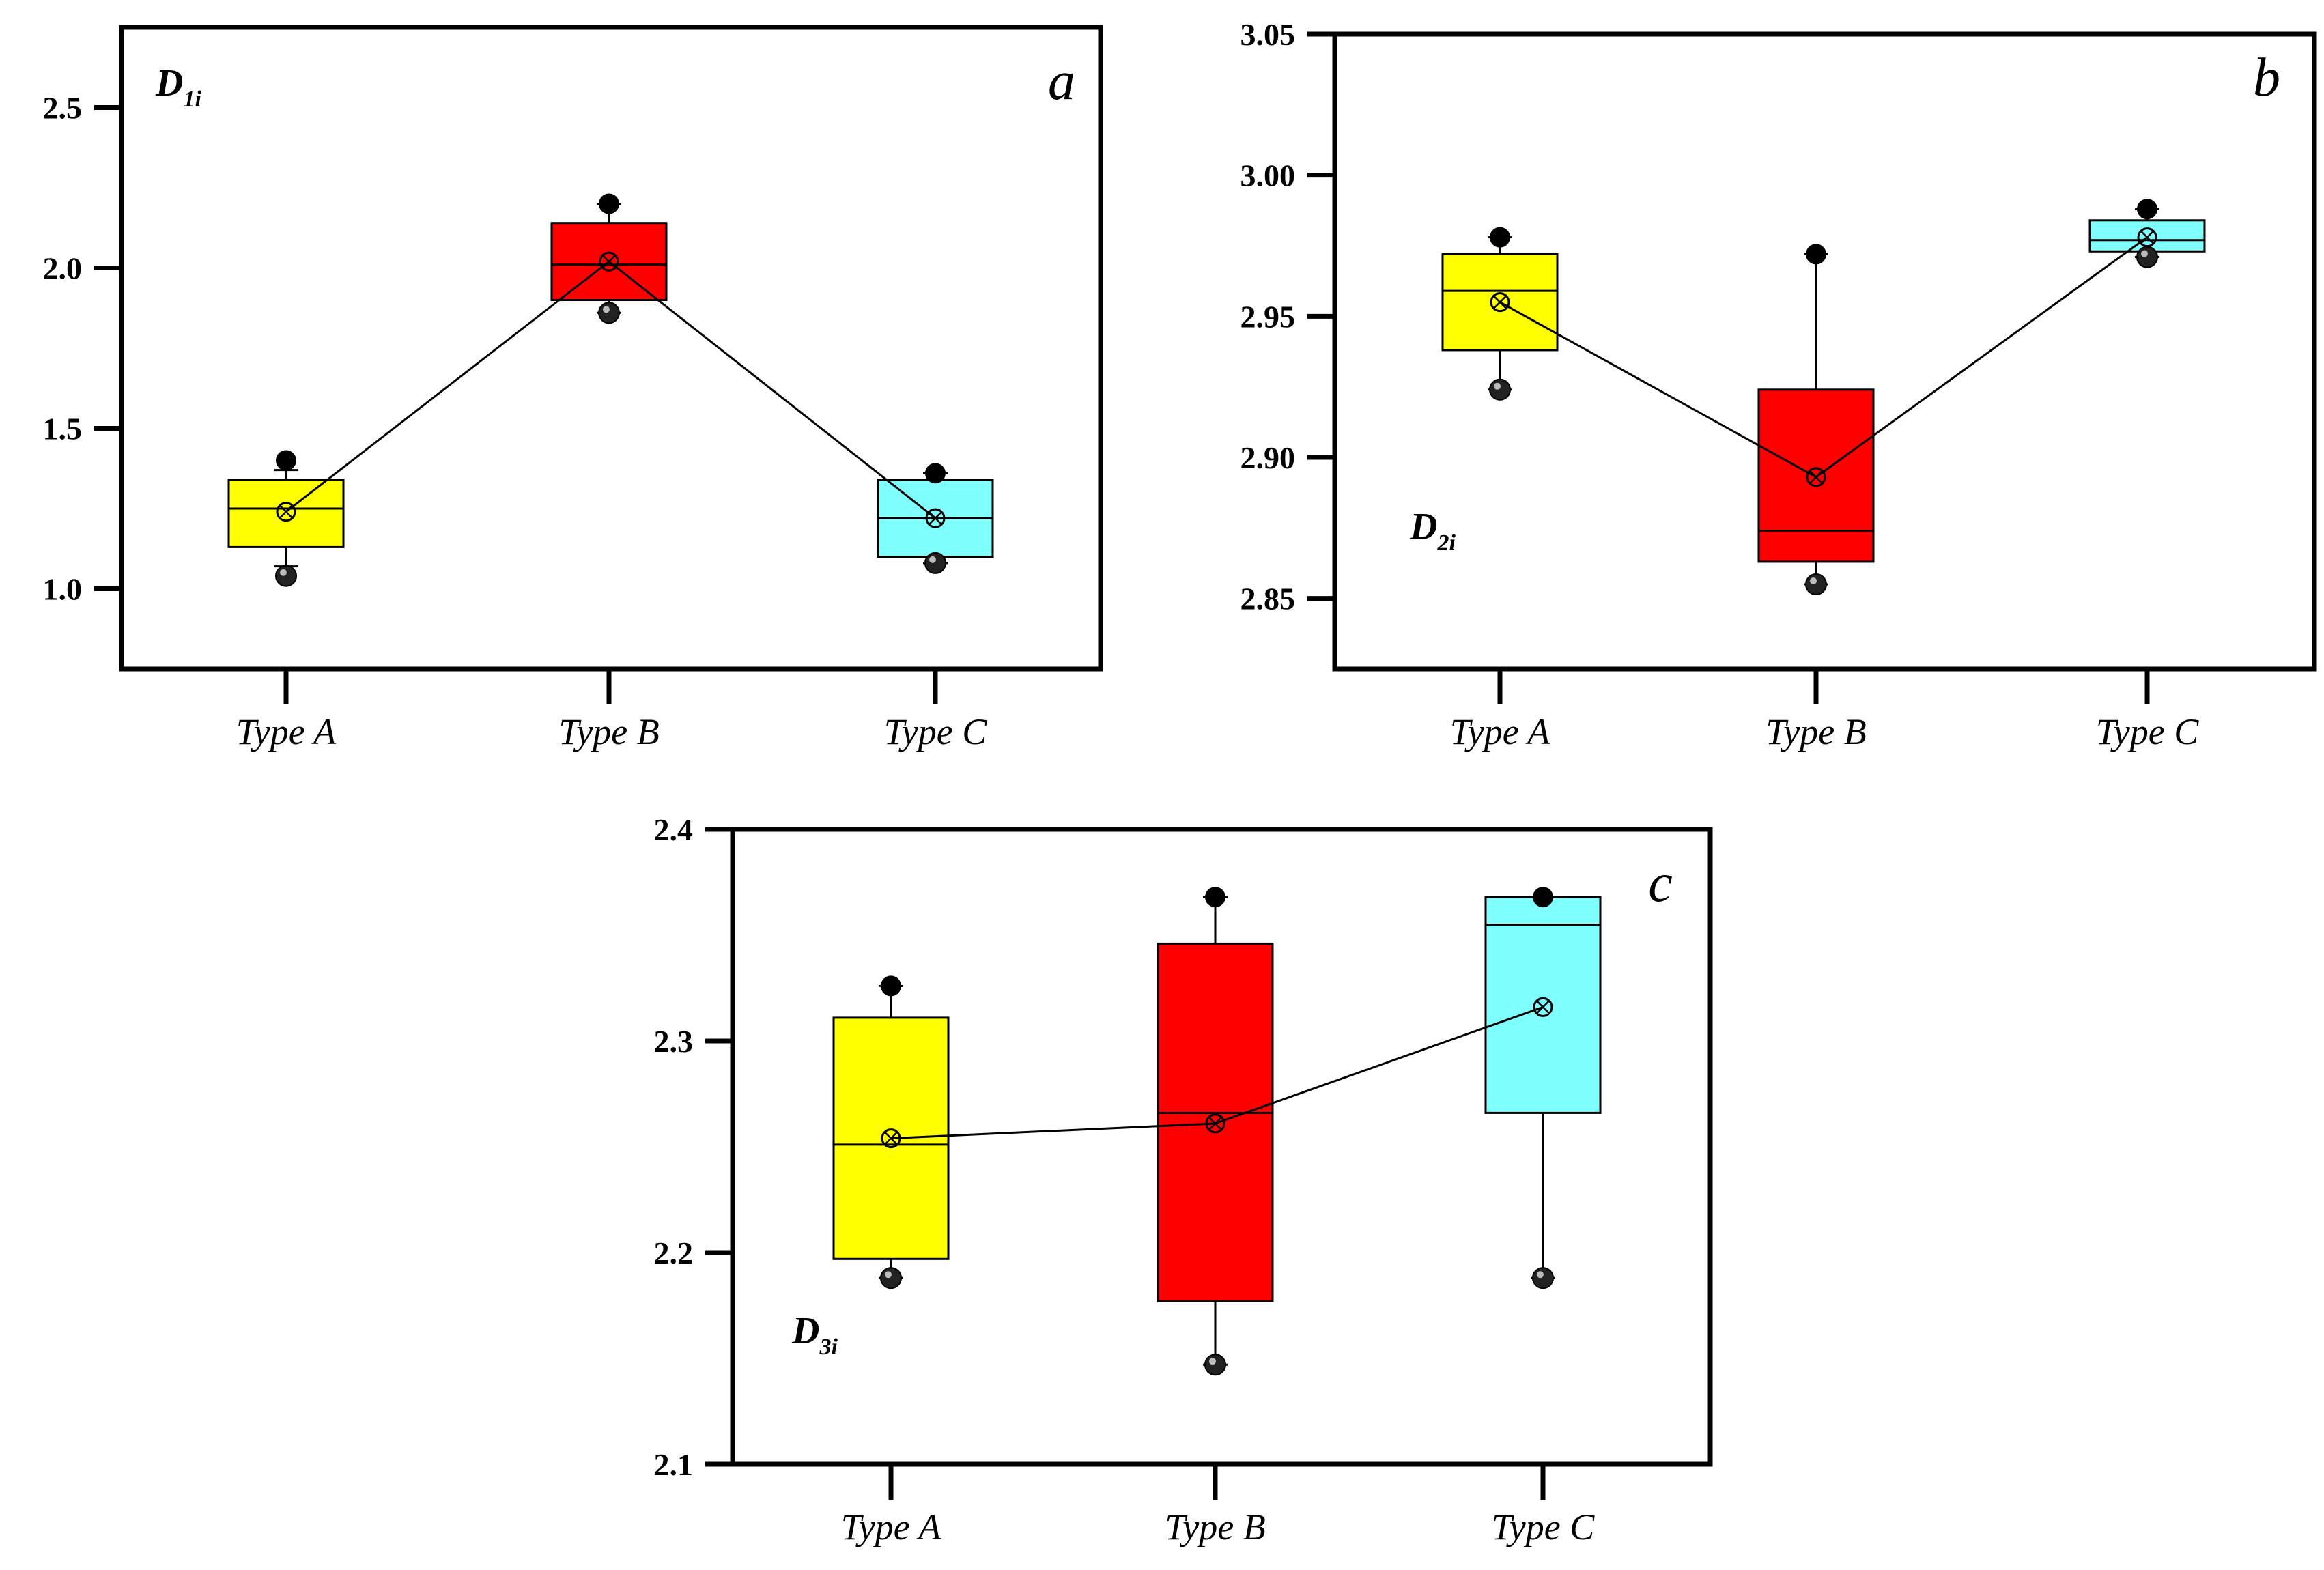 This screenshot has height=1570, width=2324. What do you see at coordinates (1061, 81) in the screenshot?
I see `panel-letter: a` at bounding box center [1061, 81].